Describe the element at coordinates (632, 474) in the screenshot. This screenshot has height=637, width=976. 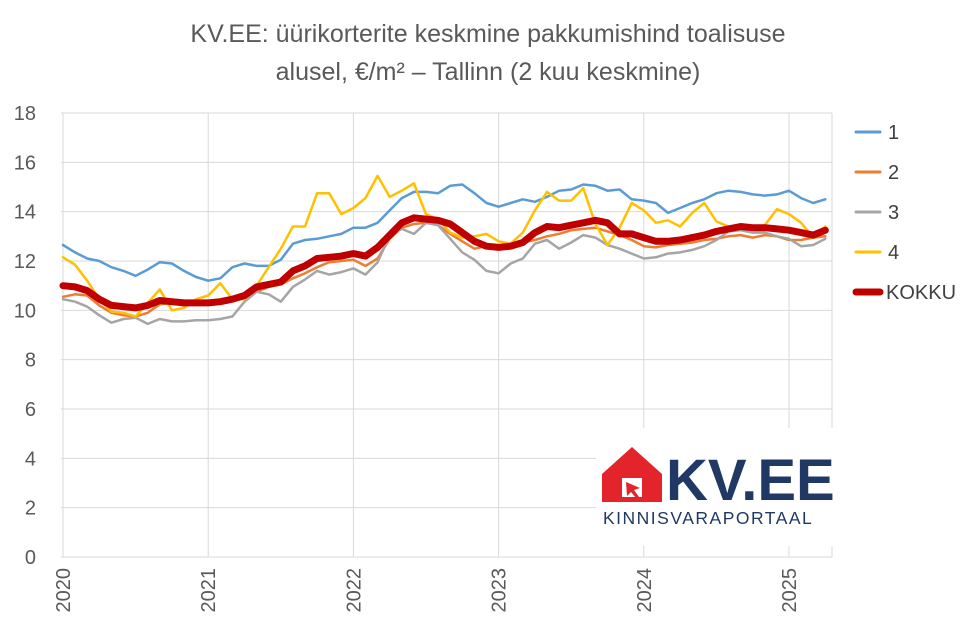
I see `house-arrow-icon` at that location.